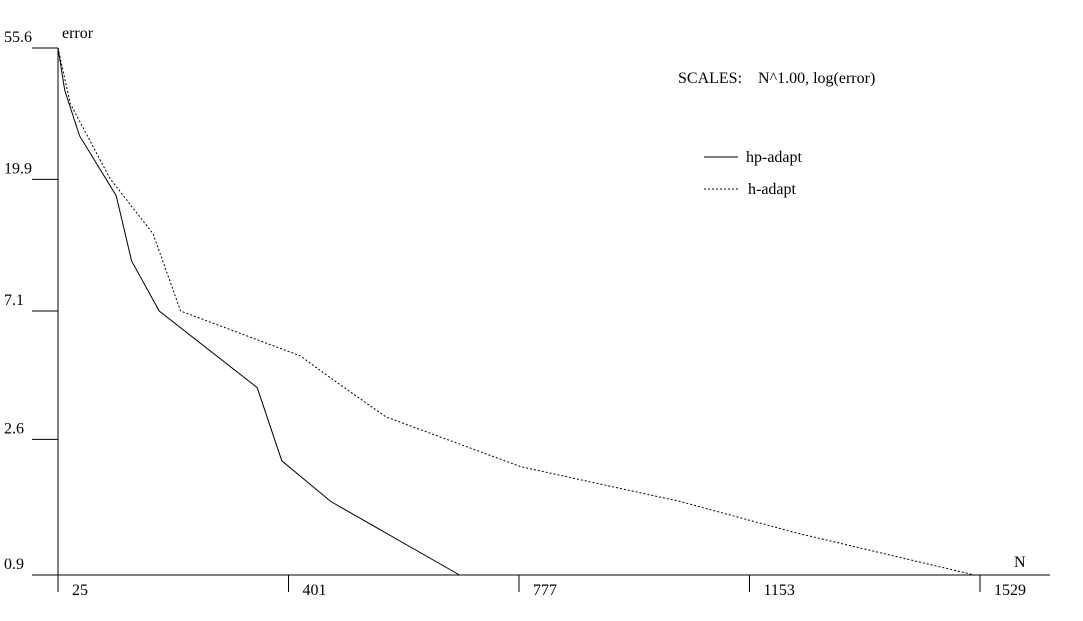 The width and height of the screenshot is (1083, 621). I want to click on y-axis-title: error, so click(78, 33).